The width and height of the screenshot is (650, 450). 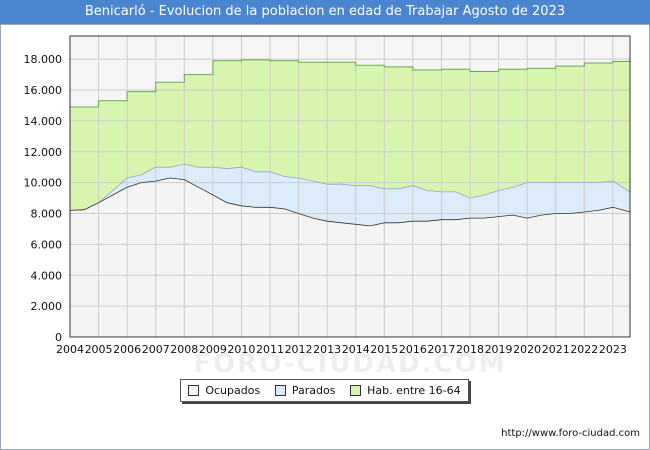 What do you see at coordinates (233, 390) in the screenshot?
I see `legend-label-ocupados: Ocupados` at bounding box center [233, 390].